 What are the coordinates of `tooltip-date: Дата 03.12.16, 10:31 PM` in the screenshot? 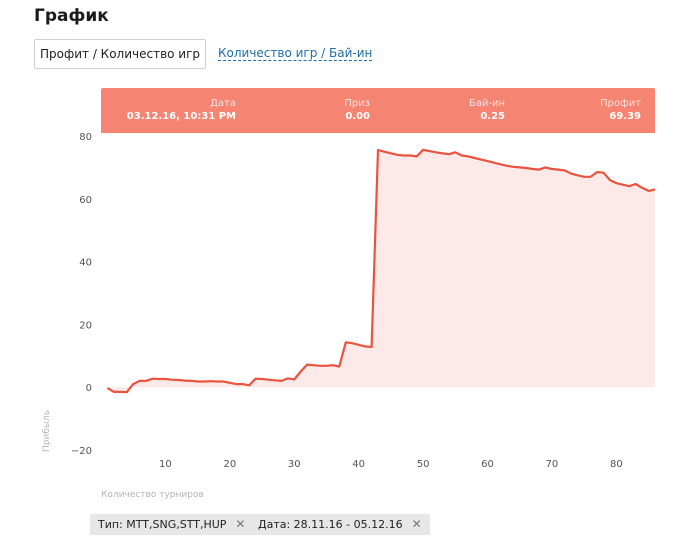 It's located at (181, 110).